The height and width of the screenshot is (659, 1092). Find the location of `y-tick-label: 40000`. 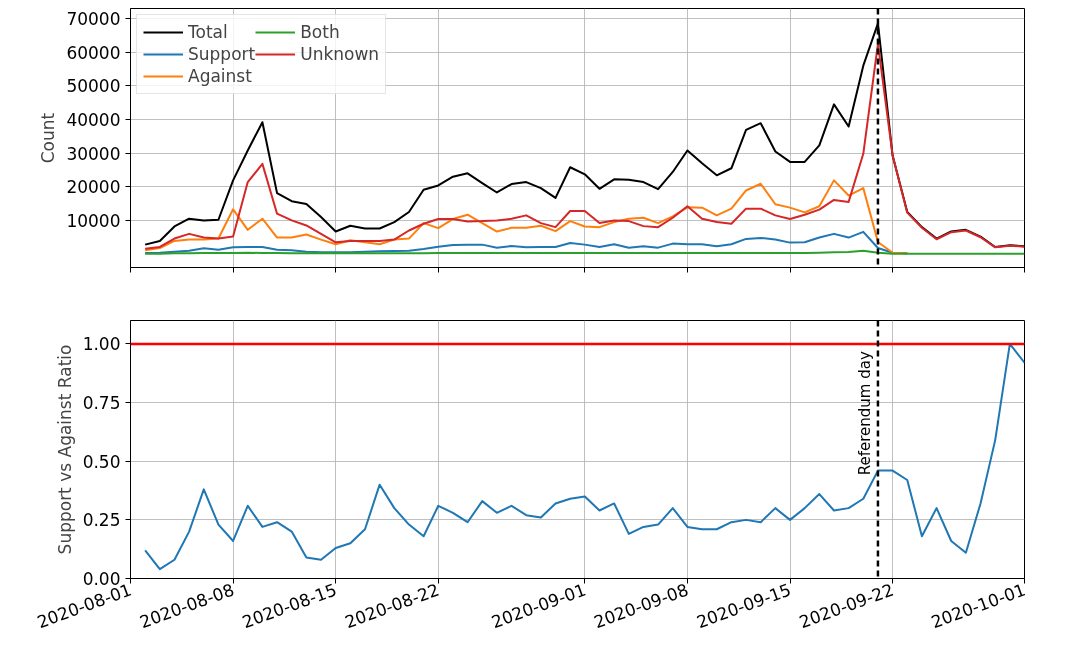

y-tick-label: 40000 is located at coordinates (93, 120).